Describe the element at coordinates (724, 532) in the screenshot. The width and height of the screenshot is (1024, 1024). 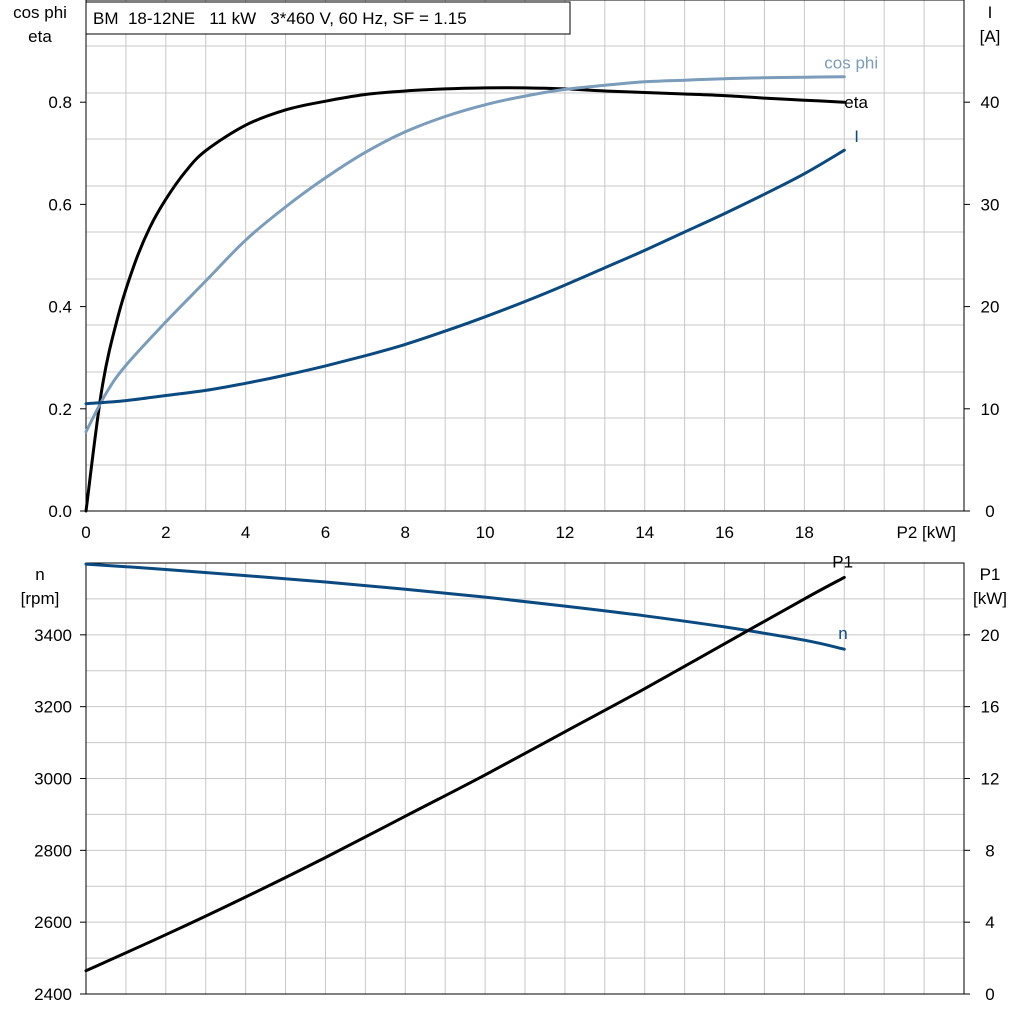
I see `x-tick-label: 16` at that location.